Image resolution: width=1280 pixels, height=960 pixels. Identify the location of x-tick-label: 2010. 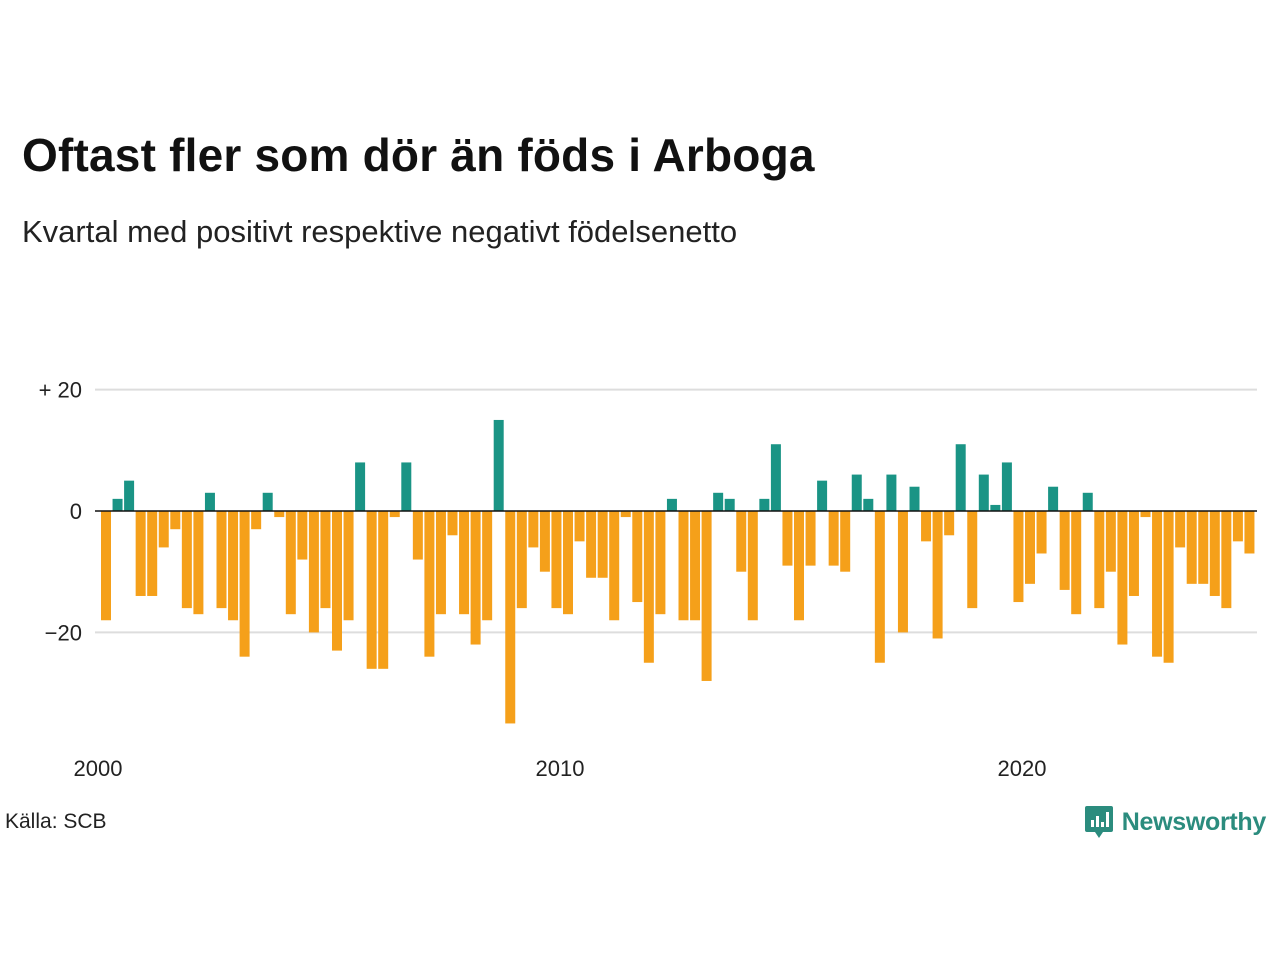
(560, 768).